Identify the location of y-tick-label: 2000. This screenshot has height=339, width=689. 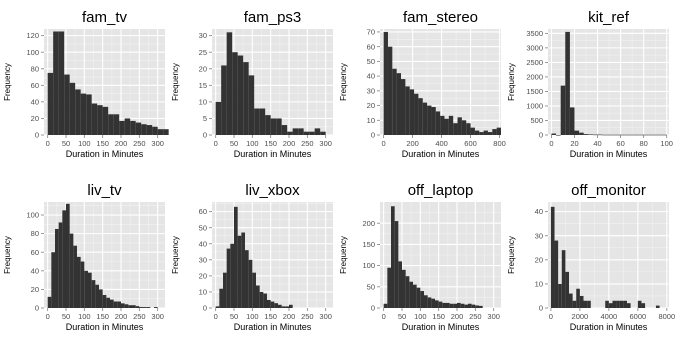
(534, 77).